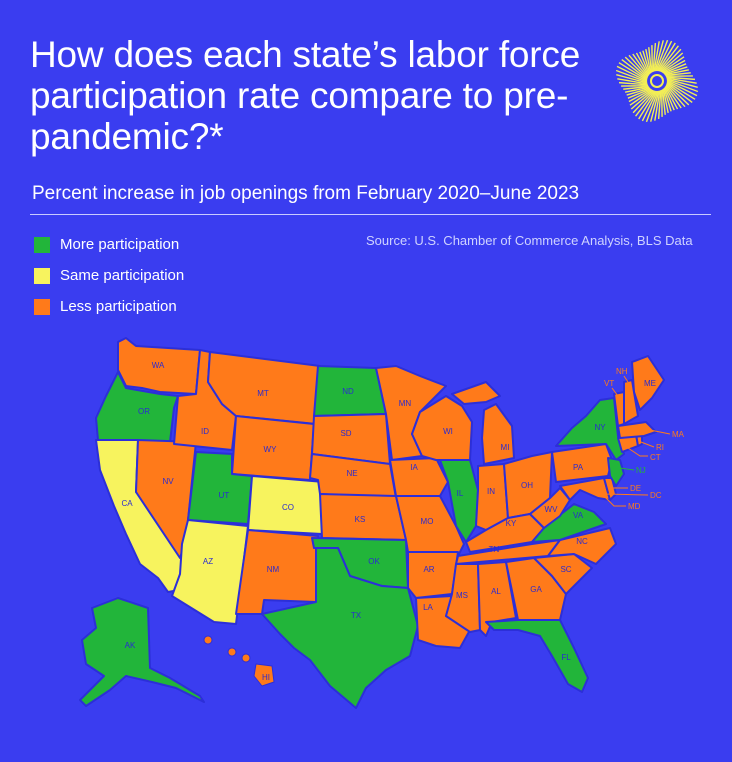 Image resolution: width=732 pixels, height=762 pixels. What do you see at coordinates (462, 595) in the screenshot?
I see `label-ms: MS` at bounding box center [462, 595].